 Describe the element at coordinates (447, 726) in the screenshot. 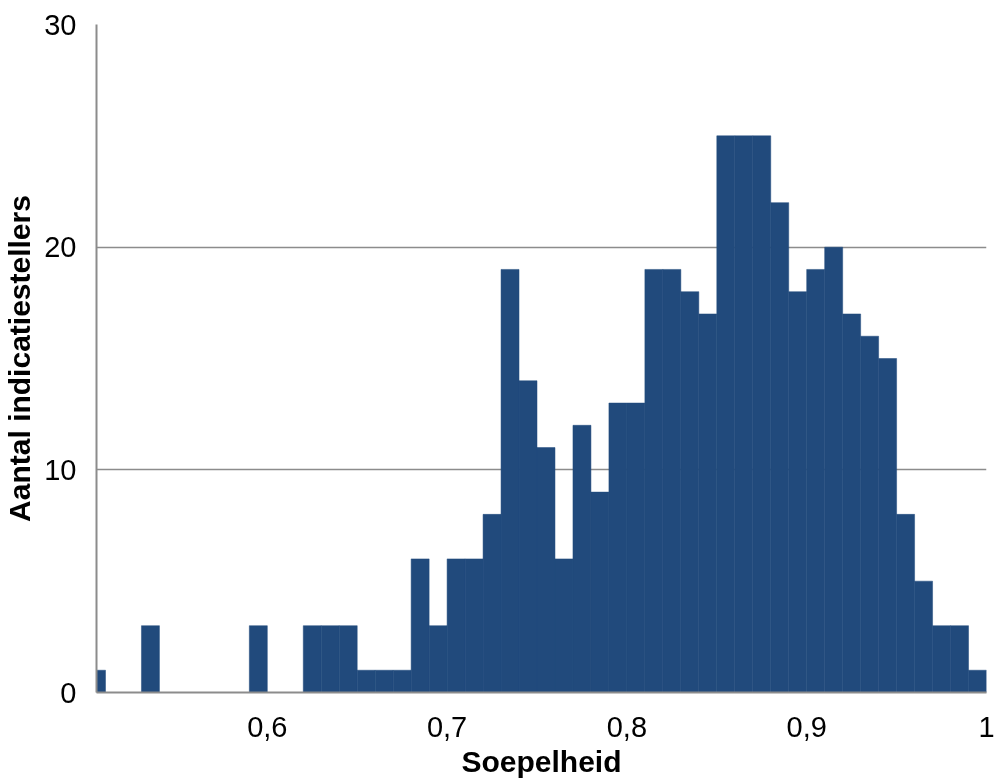

I see `x-tick-label: 0,7` at that location.